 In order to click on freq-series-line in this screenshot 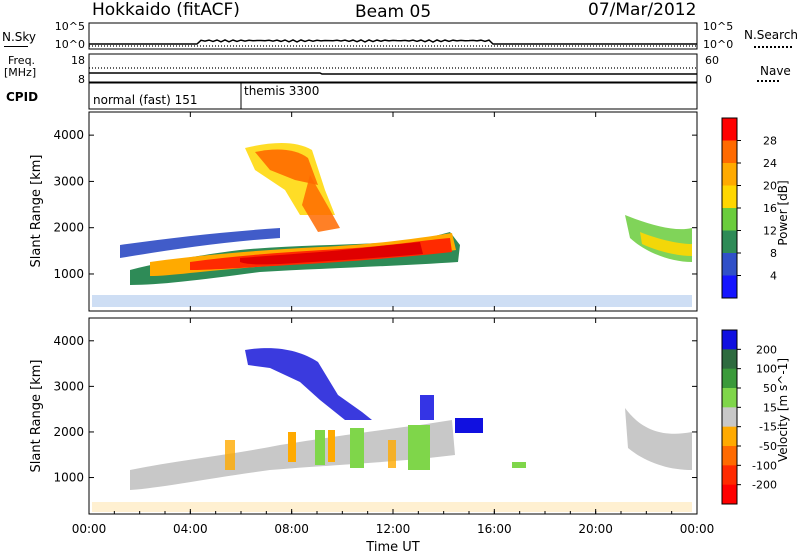, I will do `click(393, 73)`.